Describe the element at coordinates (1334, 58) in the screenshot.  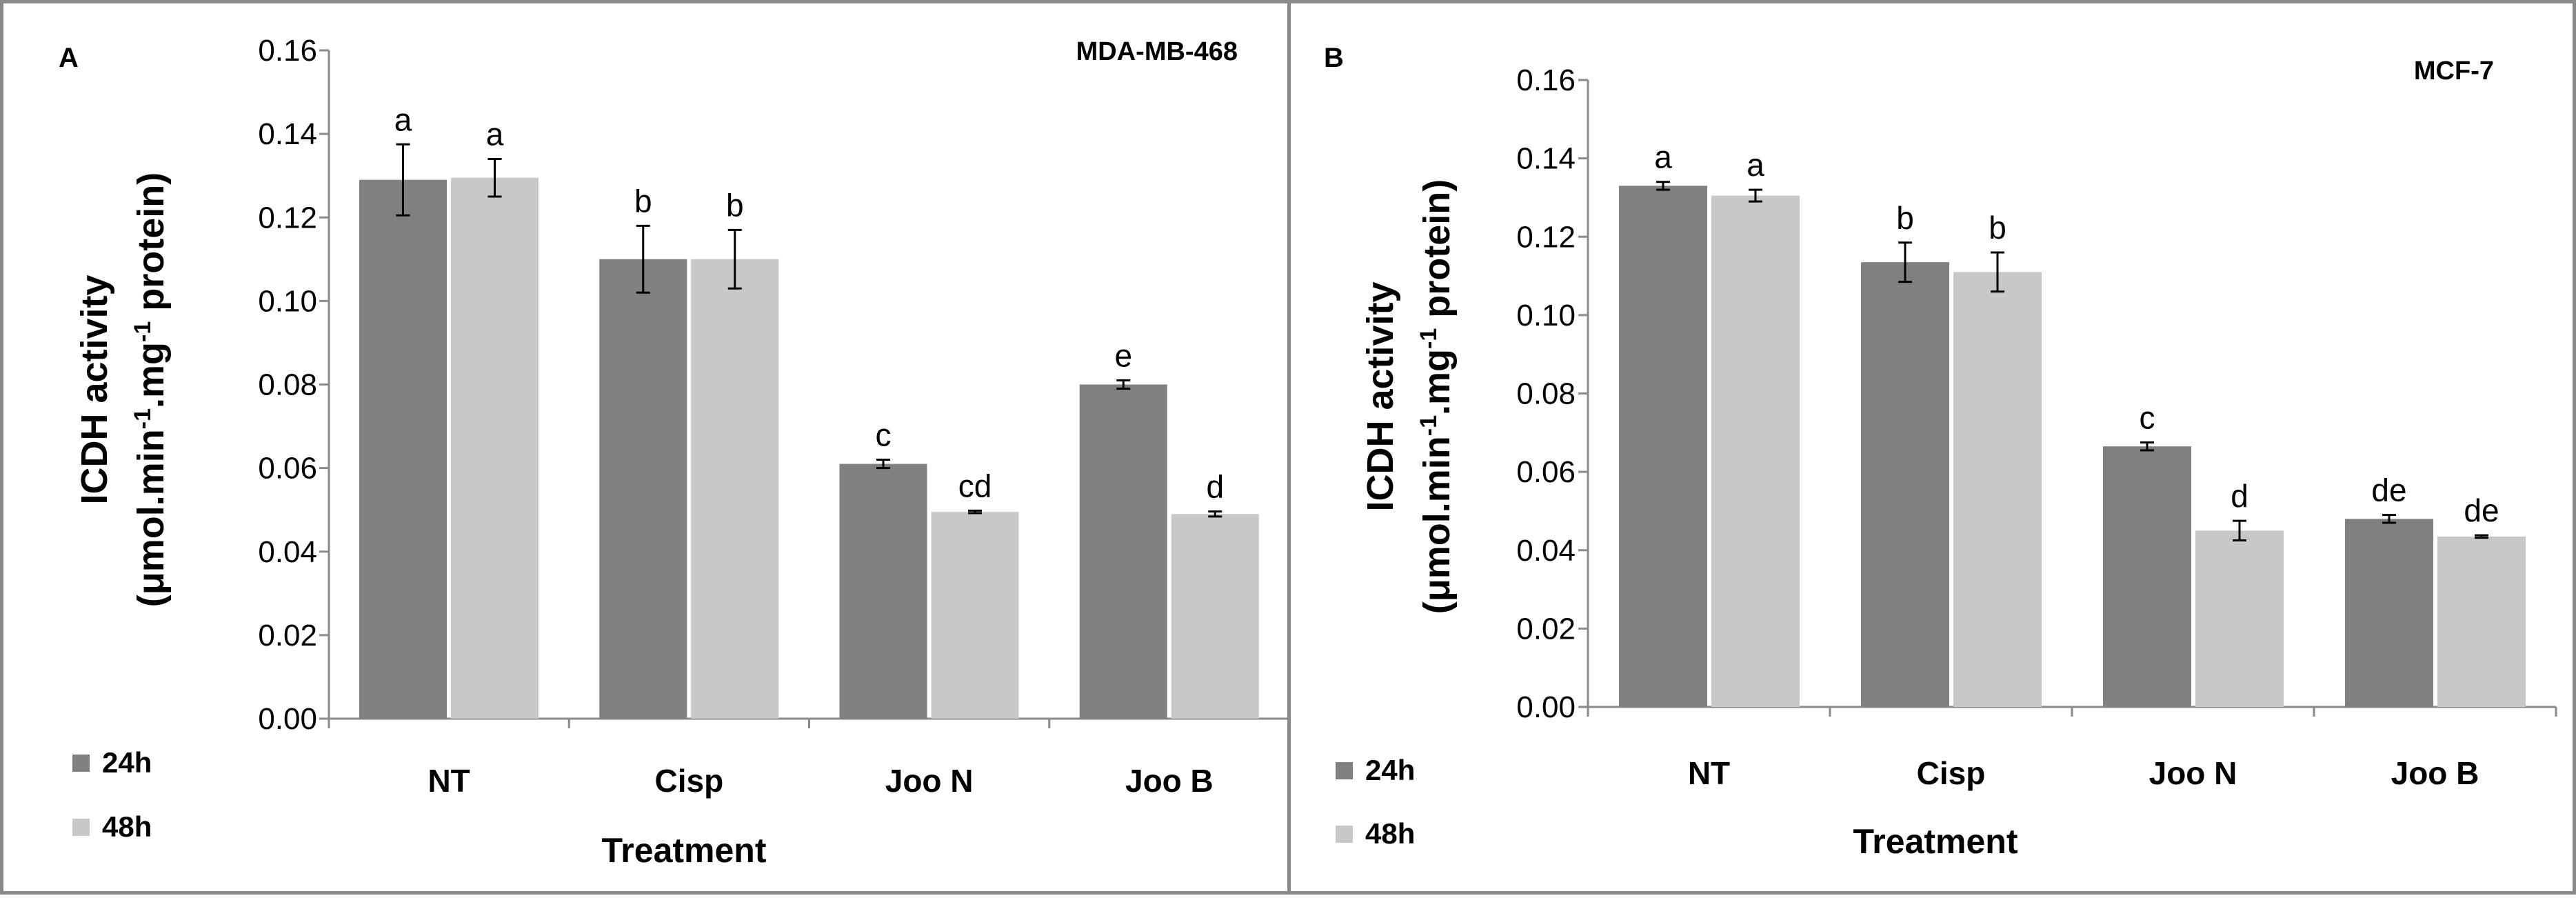
I see `panel-letter: B` at that location.